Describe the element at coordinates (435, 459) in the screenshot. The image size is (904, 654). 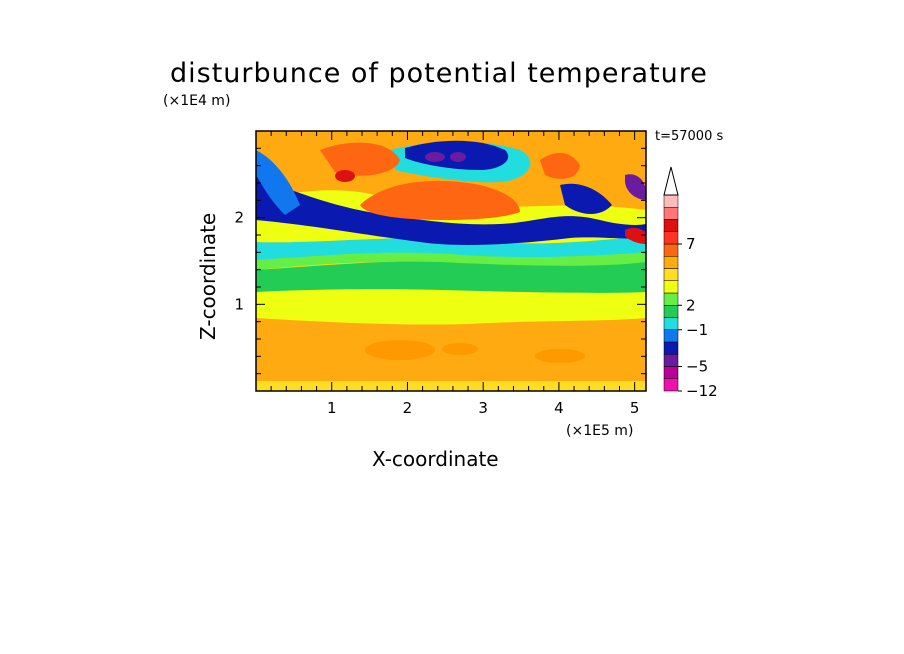
I see `x-axis-label: X-coordinate` at that location.